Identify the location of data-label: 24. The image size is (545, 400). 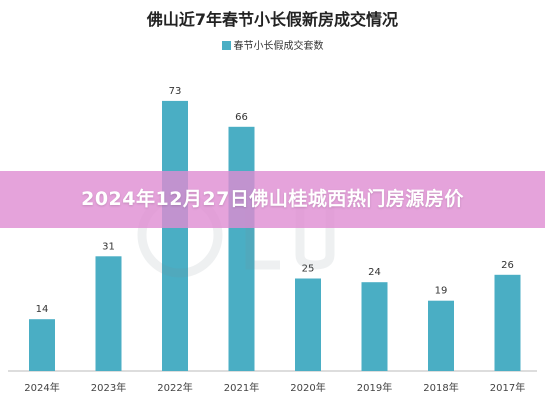
(374, 272).